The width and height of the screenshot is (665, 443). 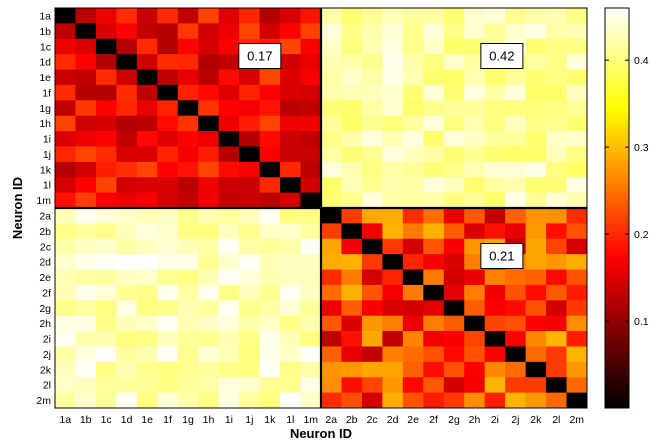 What do you see at coordinates (86, 420) in the screenshot?
I see `x-tick-label: 1b` at bounding box center [86, 420].